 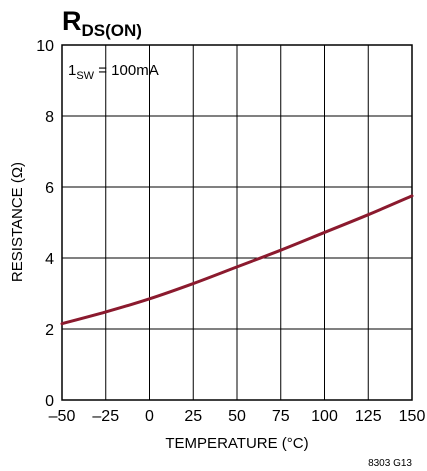 I want to click on y-tick-labels: 0 2 4 6 8 10, so click(x=45, y=224).